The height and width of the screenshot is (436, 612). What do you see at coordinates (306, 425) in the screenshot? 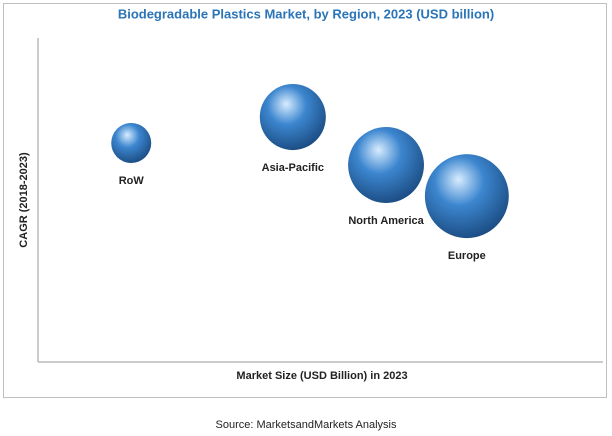
I see `source-note: Source: MarketsandMarkets Analysis` at bounding box center [306, 425].